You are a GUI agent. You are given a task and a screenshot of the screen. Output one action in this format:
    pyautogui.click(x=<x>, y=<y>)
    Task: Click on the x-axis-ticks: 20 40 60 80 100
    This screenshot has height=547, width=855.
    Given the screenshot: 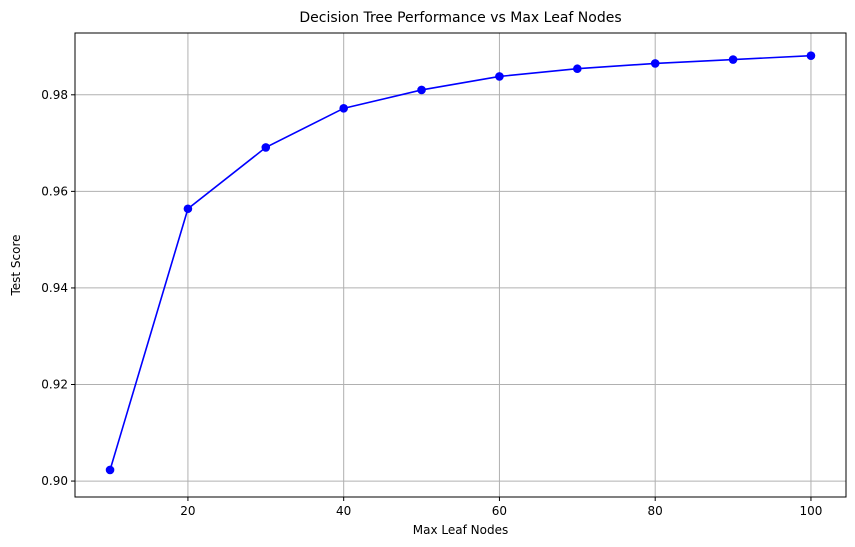 What is the action you would take?
    pyautogui.click(x=501, y=507)
    